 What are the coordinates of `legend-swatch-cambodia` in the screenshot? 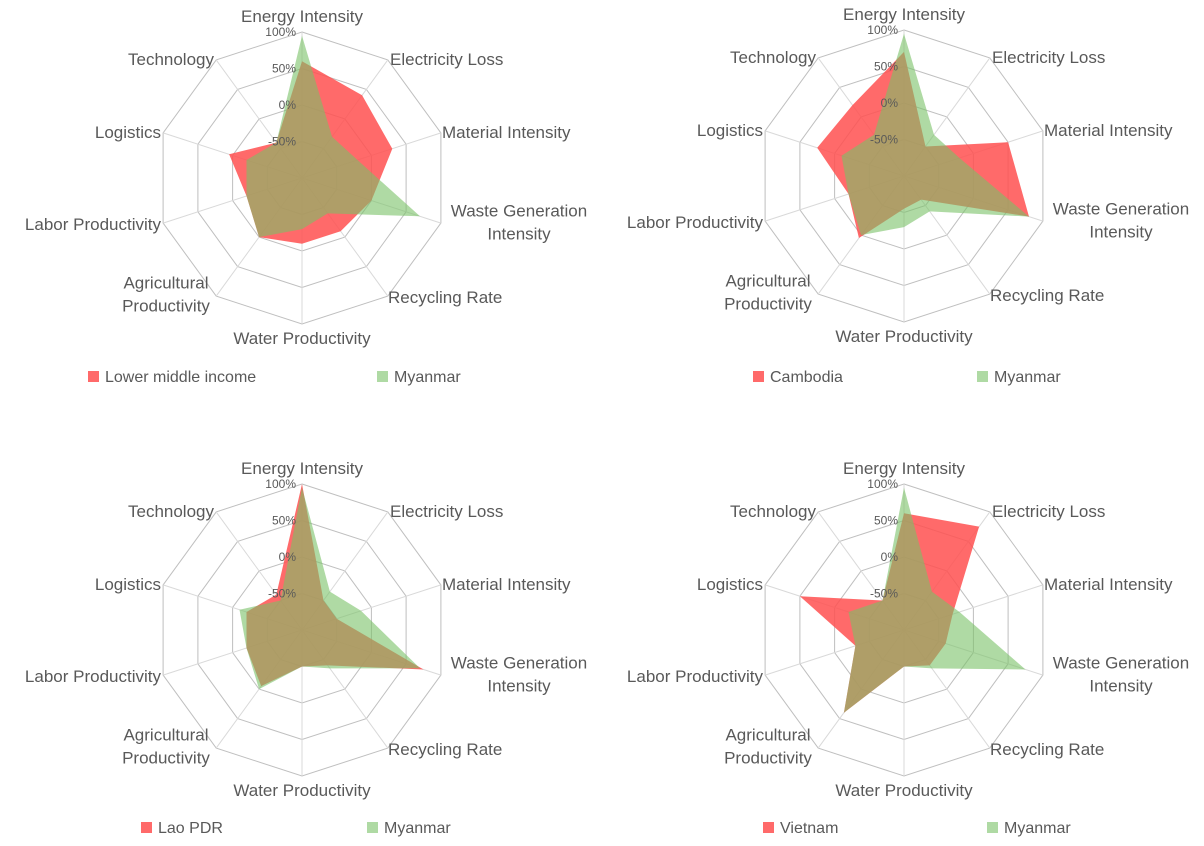 It's located at (758, 376).